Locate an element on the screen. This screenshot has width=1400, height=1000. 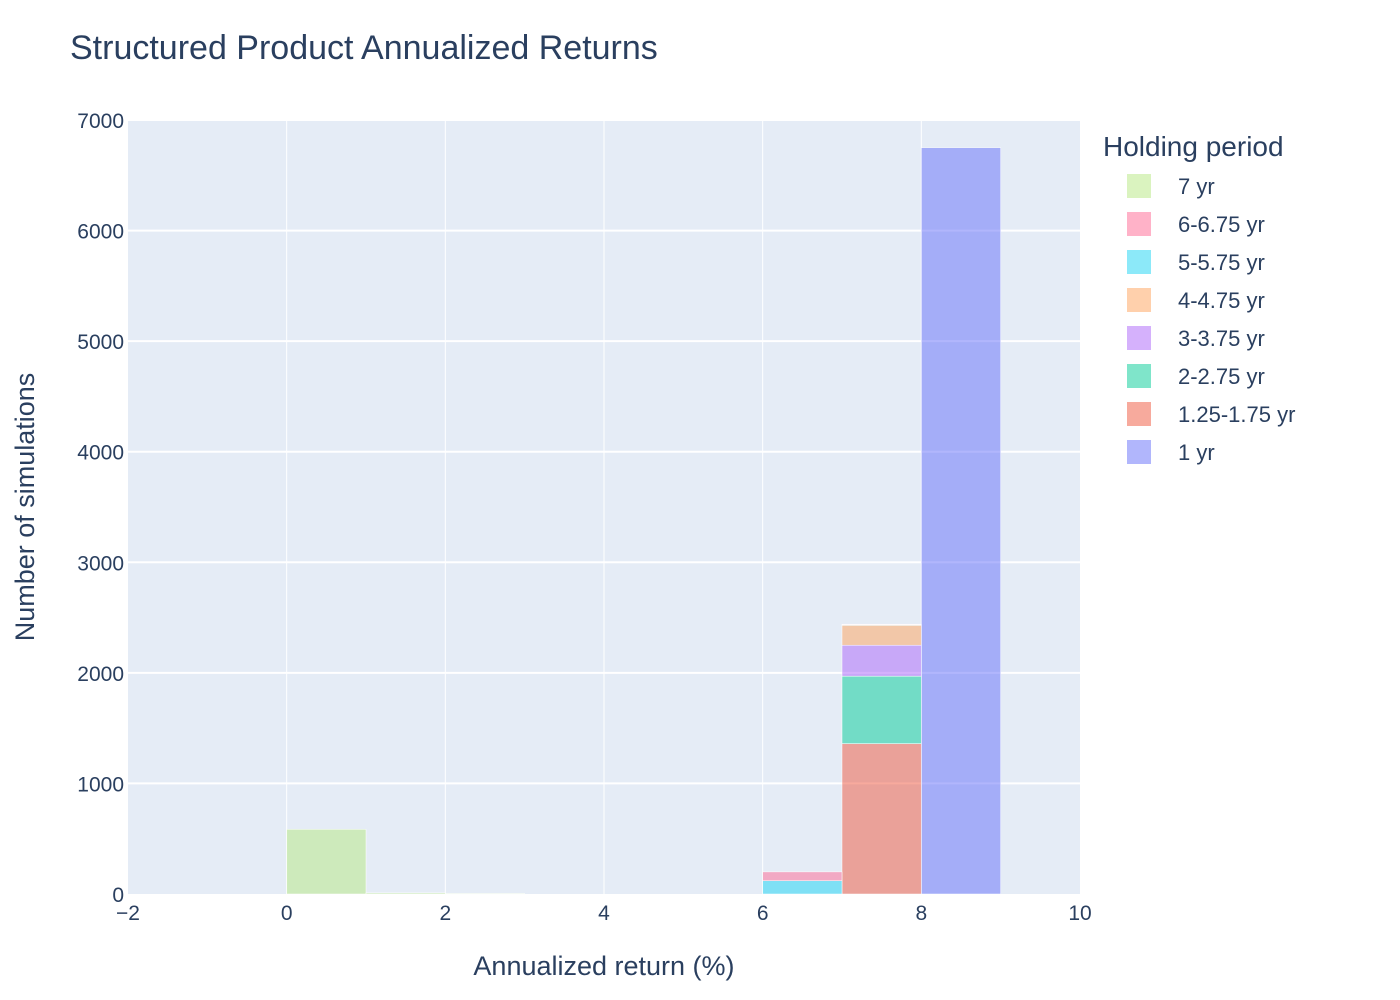
legend-item-label: 1 yr is located at coordinates (1196, 452).